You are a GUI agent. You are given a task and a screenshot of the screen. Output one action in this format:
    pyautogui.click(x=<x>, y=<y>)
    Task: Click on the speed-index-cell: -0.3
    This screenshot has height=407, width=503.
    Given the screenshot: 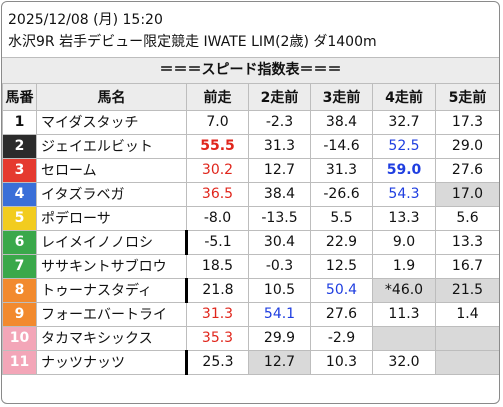 What is the action you would take?
    pyautogui.click(x=279, y=266)
    